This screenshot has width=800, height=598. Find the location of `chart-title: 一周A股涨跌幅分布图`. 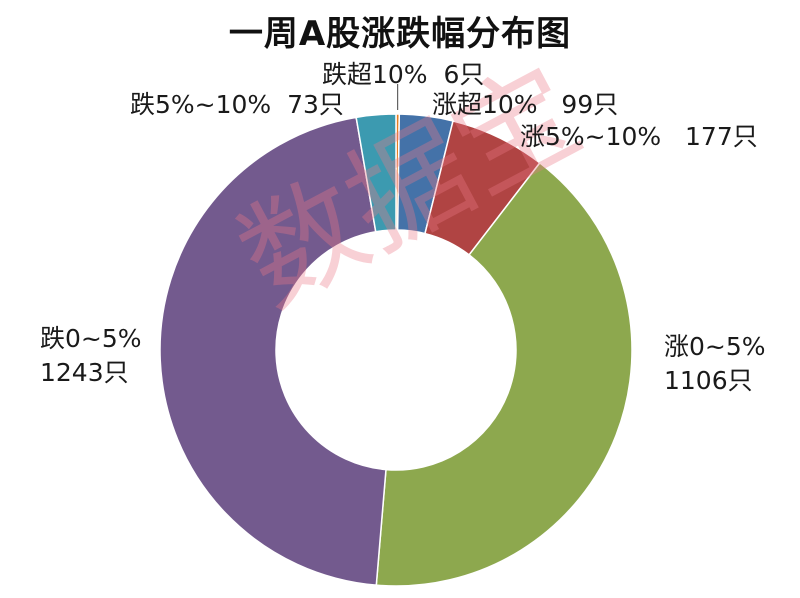

chart-title: 一周A股涨跌幅分布图 is located at coordinates (400, 34).